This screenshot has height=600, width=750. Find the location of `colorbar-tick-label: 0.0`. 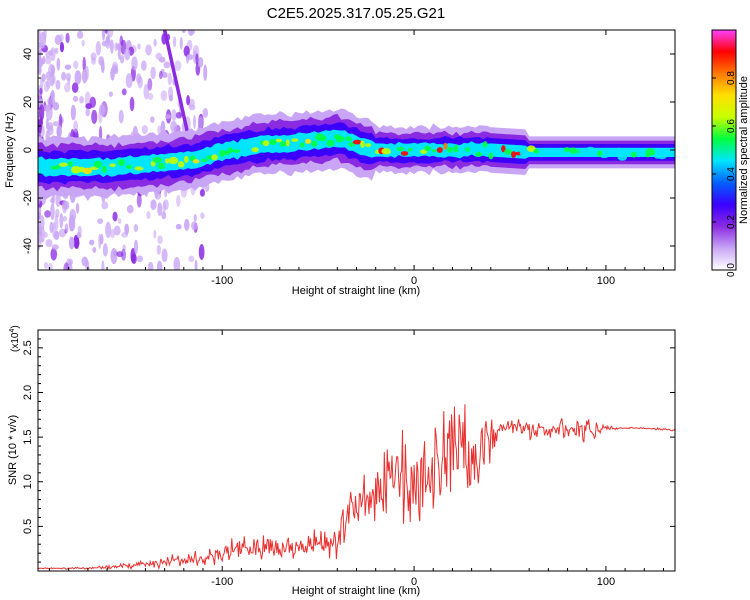

colorbar-tick-label: 0.0 is located at coordinates (731, 270).